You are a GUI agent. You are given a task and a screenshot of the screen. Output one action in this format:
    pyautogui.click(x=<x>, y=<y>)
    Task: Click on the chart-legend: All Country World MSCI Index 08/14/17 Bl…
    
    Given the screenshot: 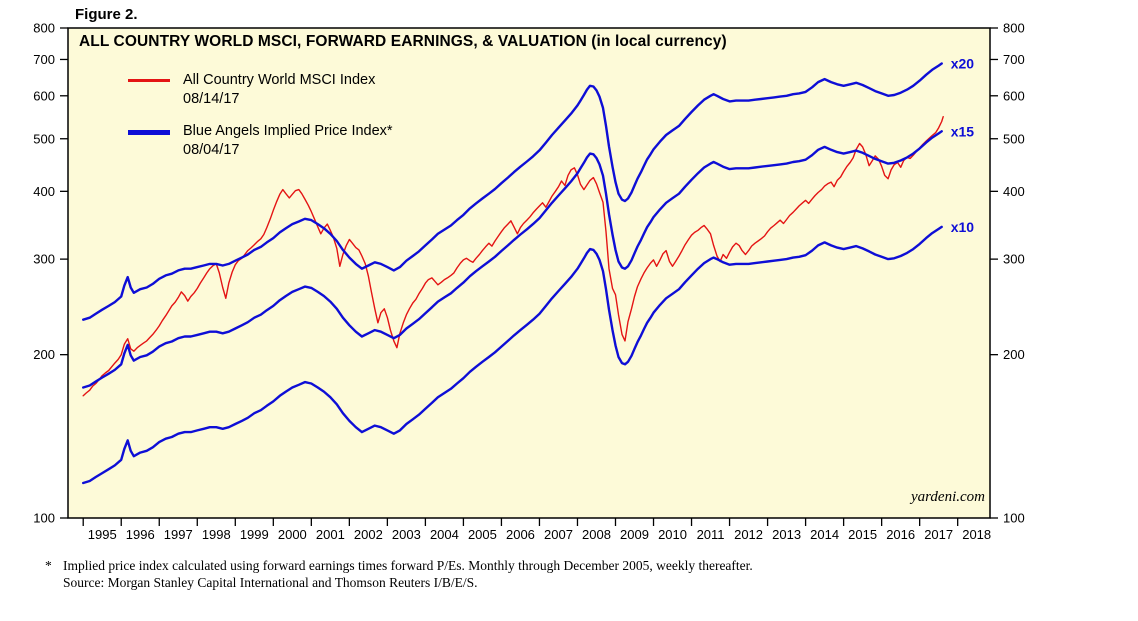 What is the action you would take?
    pyautogui.click(x=260, y=122)
    